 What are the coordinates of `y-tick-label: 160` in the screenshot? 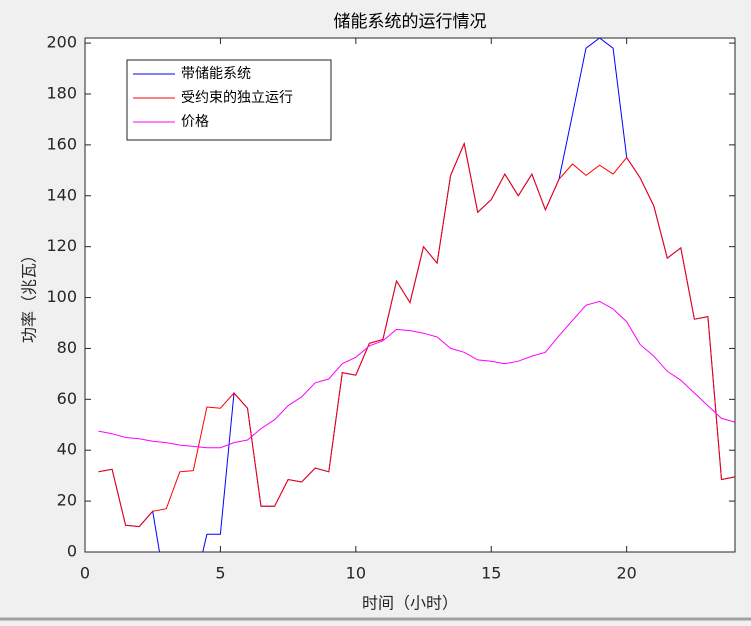 It's located at (61, 143).